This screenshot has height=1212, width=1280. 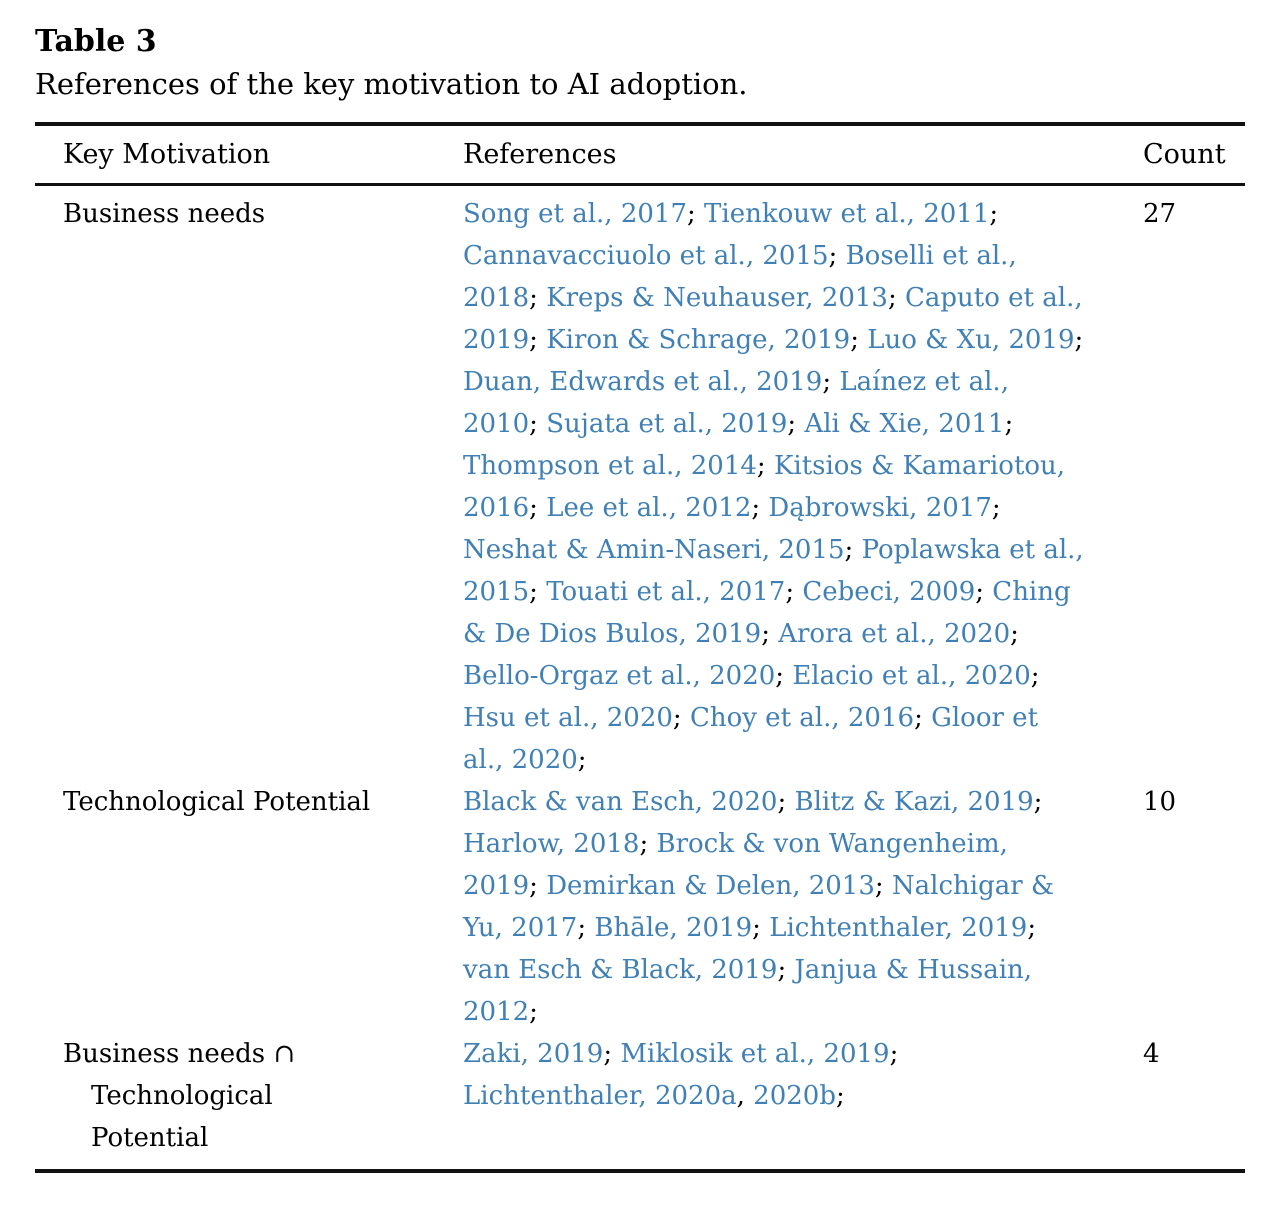 What do you see at coordinates (751, 739) in the screenshot?
I see `reference-link: Gloor et al., 2020` at bounding box center [751, 739].